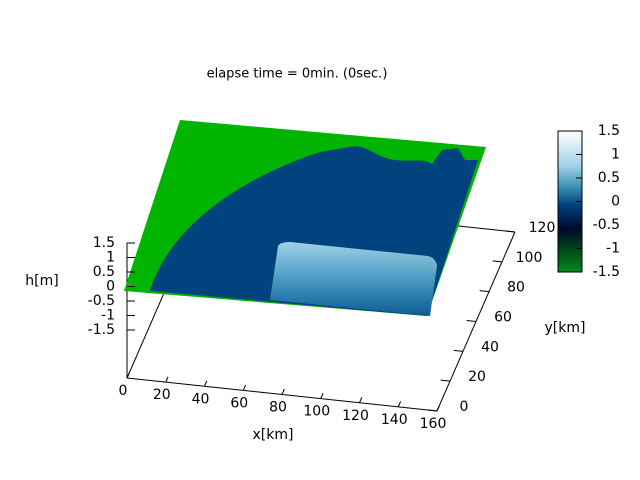  What do you see at coordinates (101, 330) in the screenshot?
I see `z-tick-label: -1.5` at bounding box center [101, 330].